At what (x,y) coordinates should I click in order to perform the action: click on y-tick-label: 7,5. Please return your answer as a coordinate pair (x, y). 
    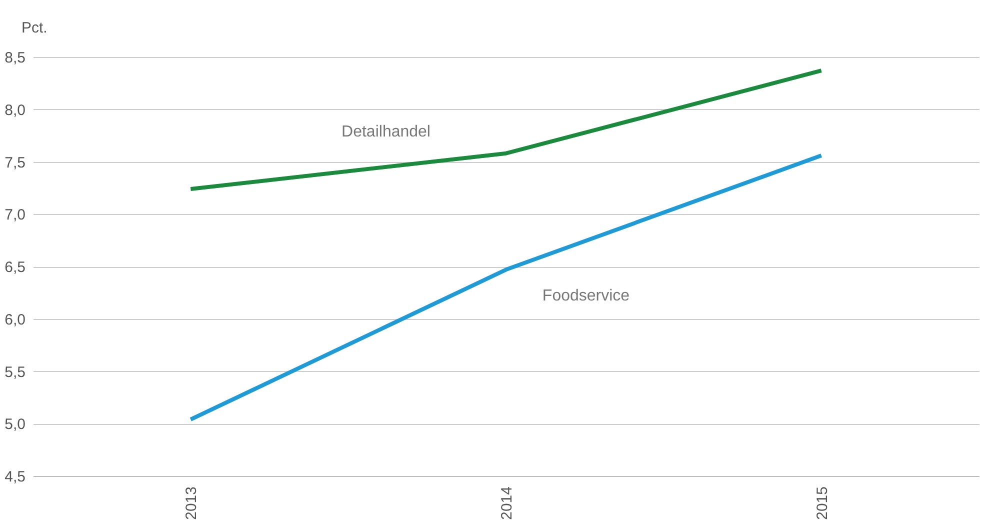
    Looking at the image, I should click on (15, 163).